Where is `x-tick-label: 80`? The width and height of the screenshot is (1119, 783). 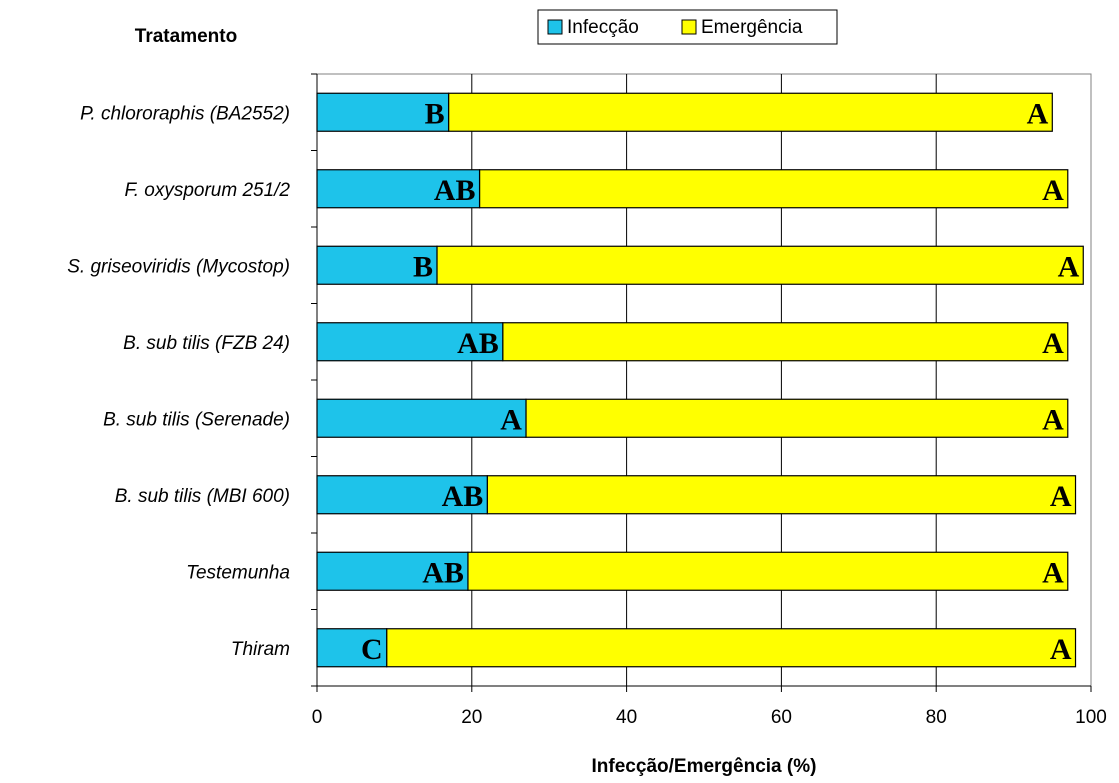
x-tick-label: 80 is located at coordinates (936, 717).